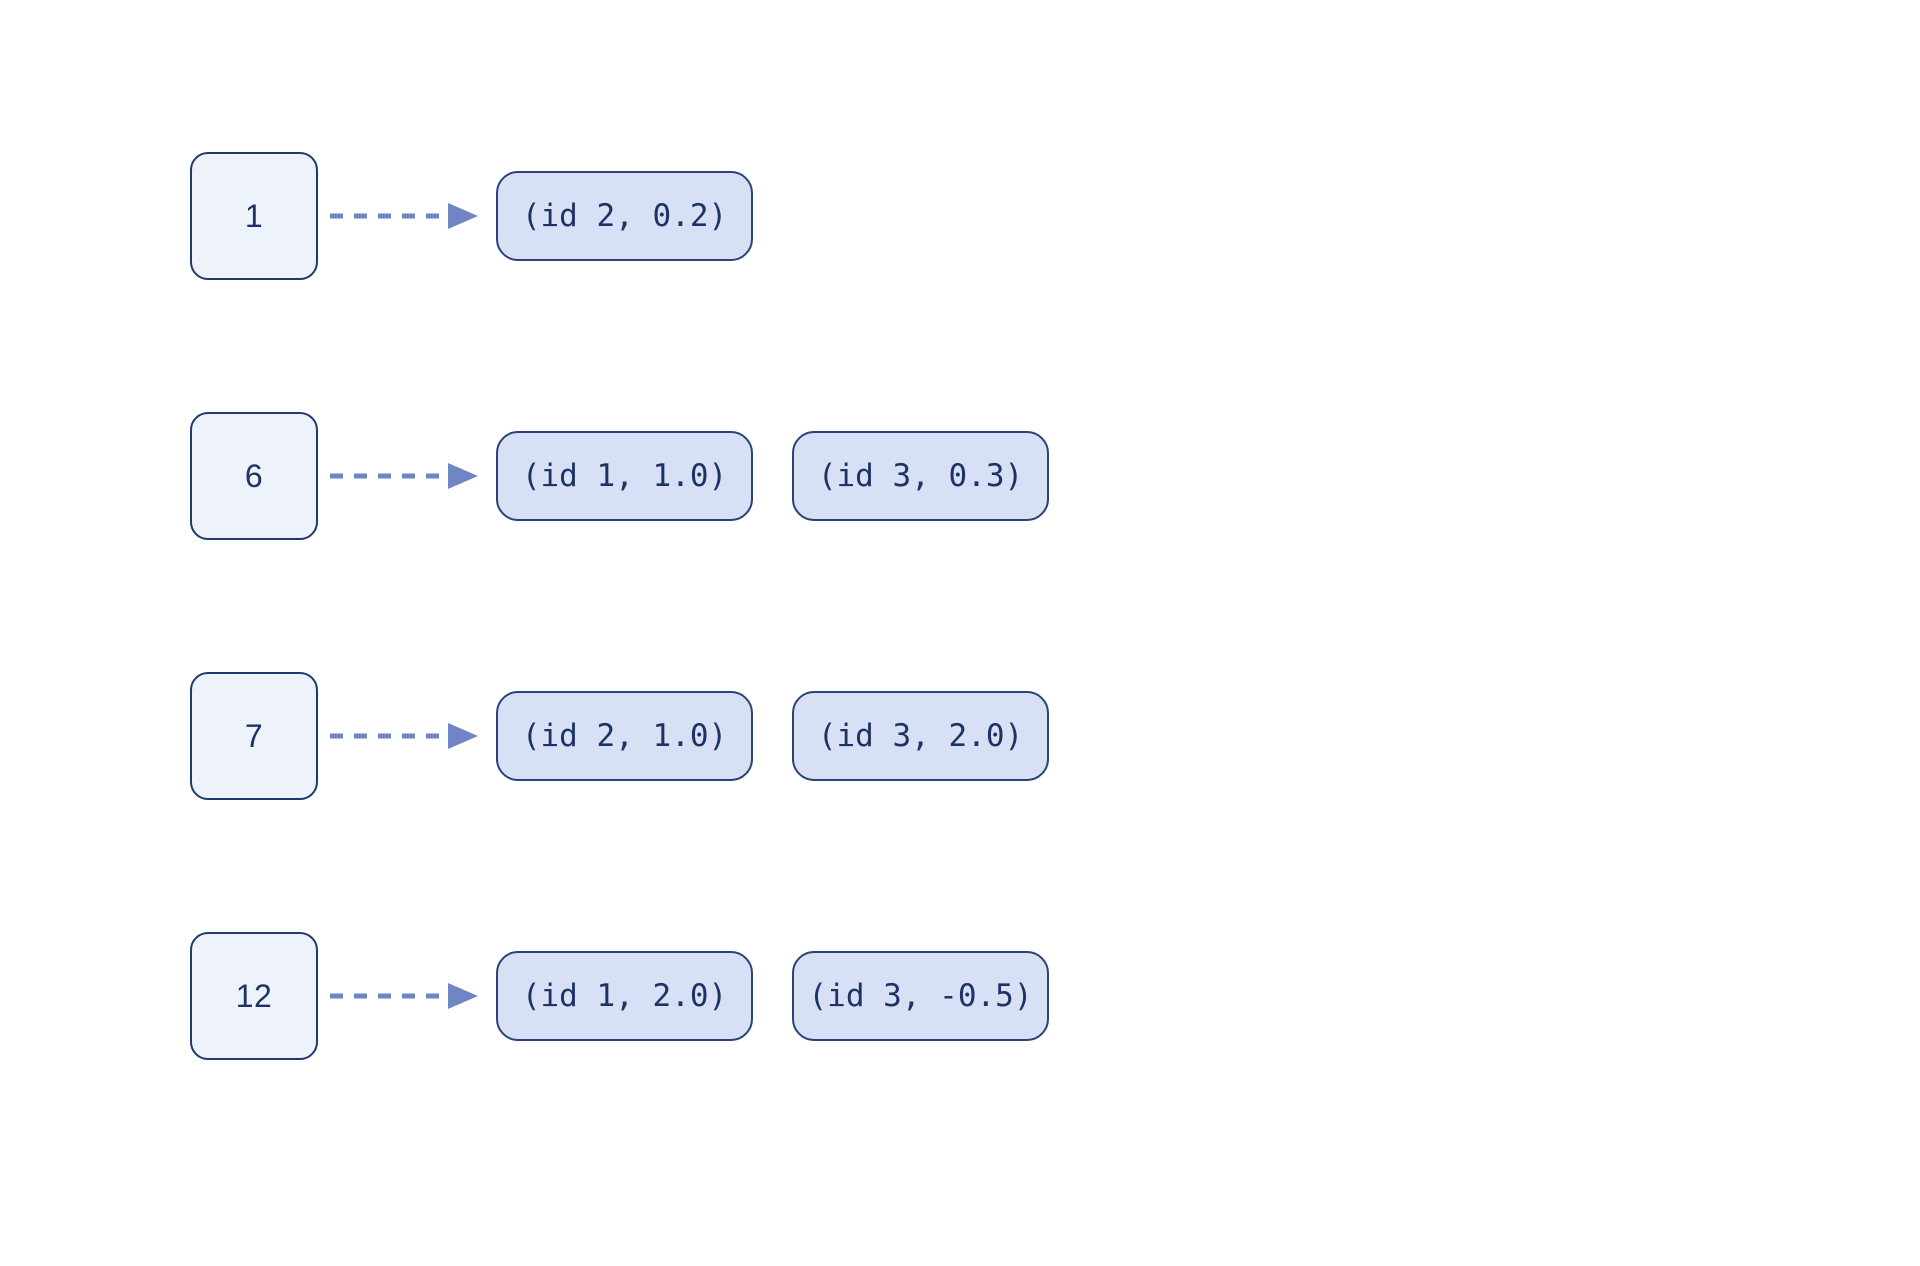 Image resolution: width=1920 pixels, height=1266 pixels. What do you see at coordinates (772, 996) in the screenshot?
I see `postings-list: (id 1, 2.0) (id 3, -0.5)` at bounding box center [772, 996].